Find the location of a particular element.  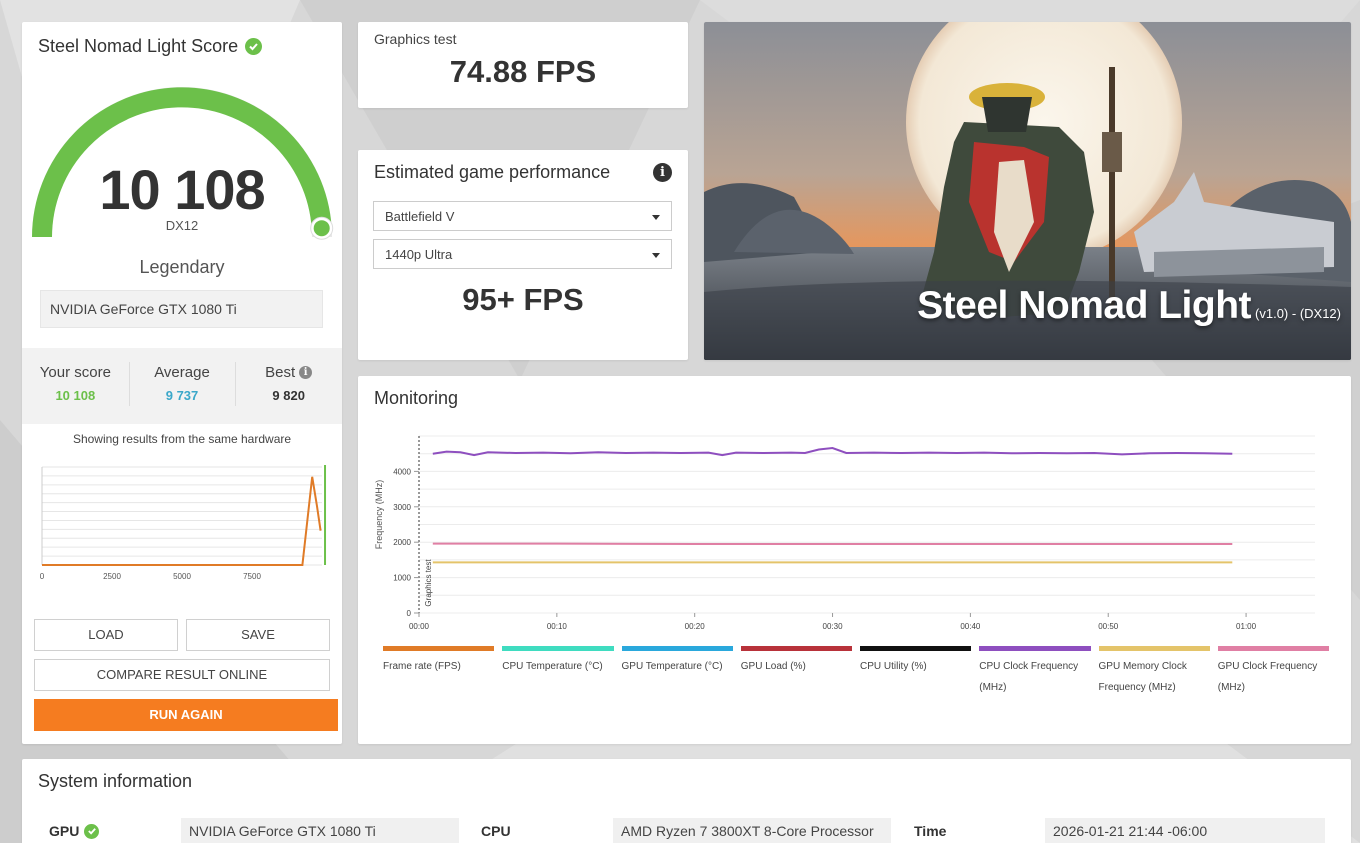

score-title-text: Steel Nomad Light Score is located at coordinates (138, 46).